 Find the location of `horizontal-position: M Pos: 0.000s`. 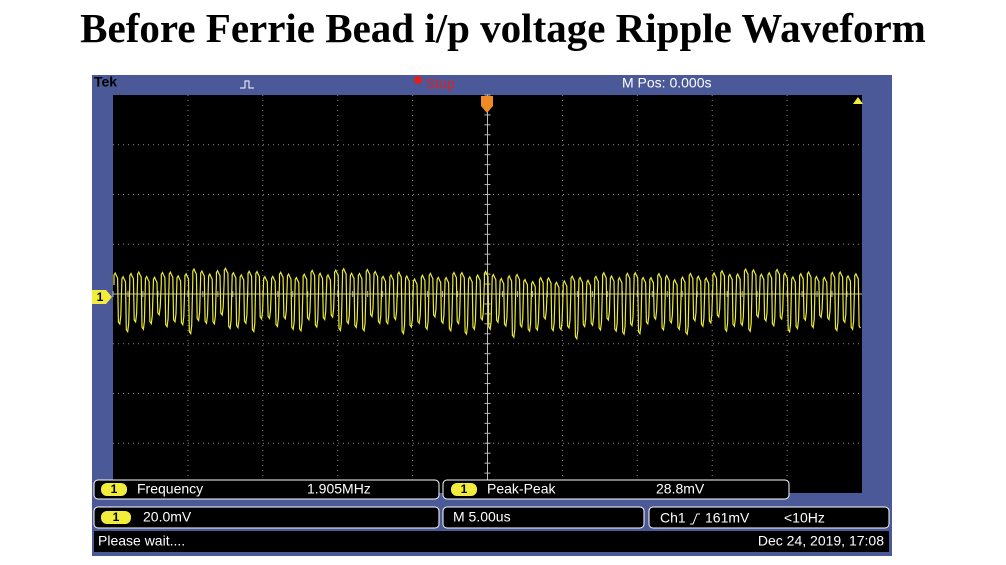

horizontal-position: M Pos: 0.000s is located at coordinates (667, 83).